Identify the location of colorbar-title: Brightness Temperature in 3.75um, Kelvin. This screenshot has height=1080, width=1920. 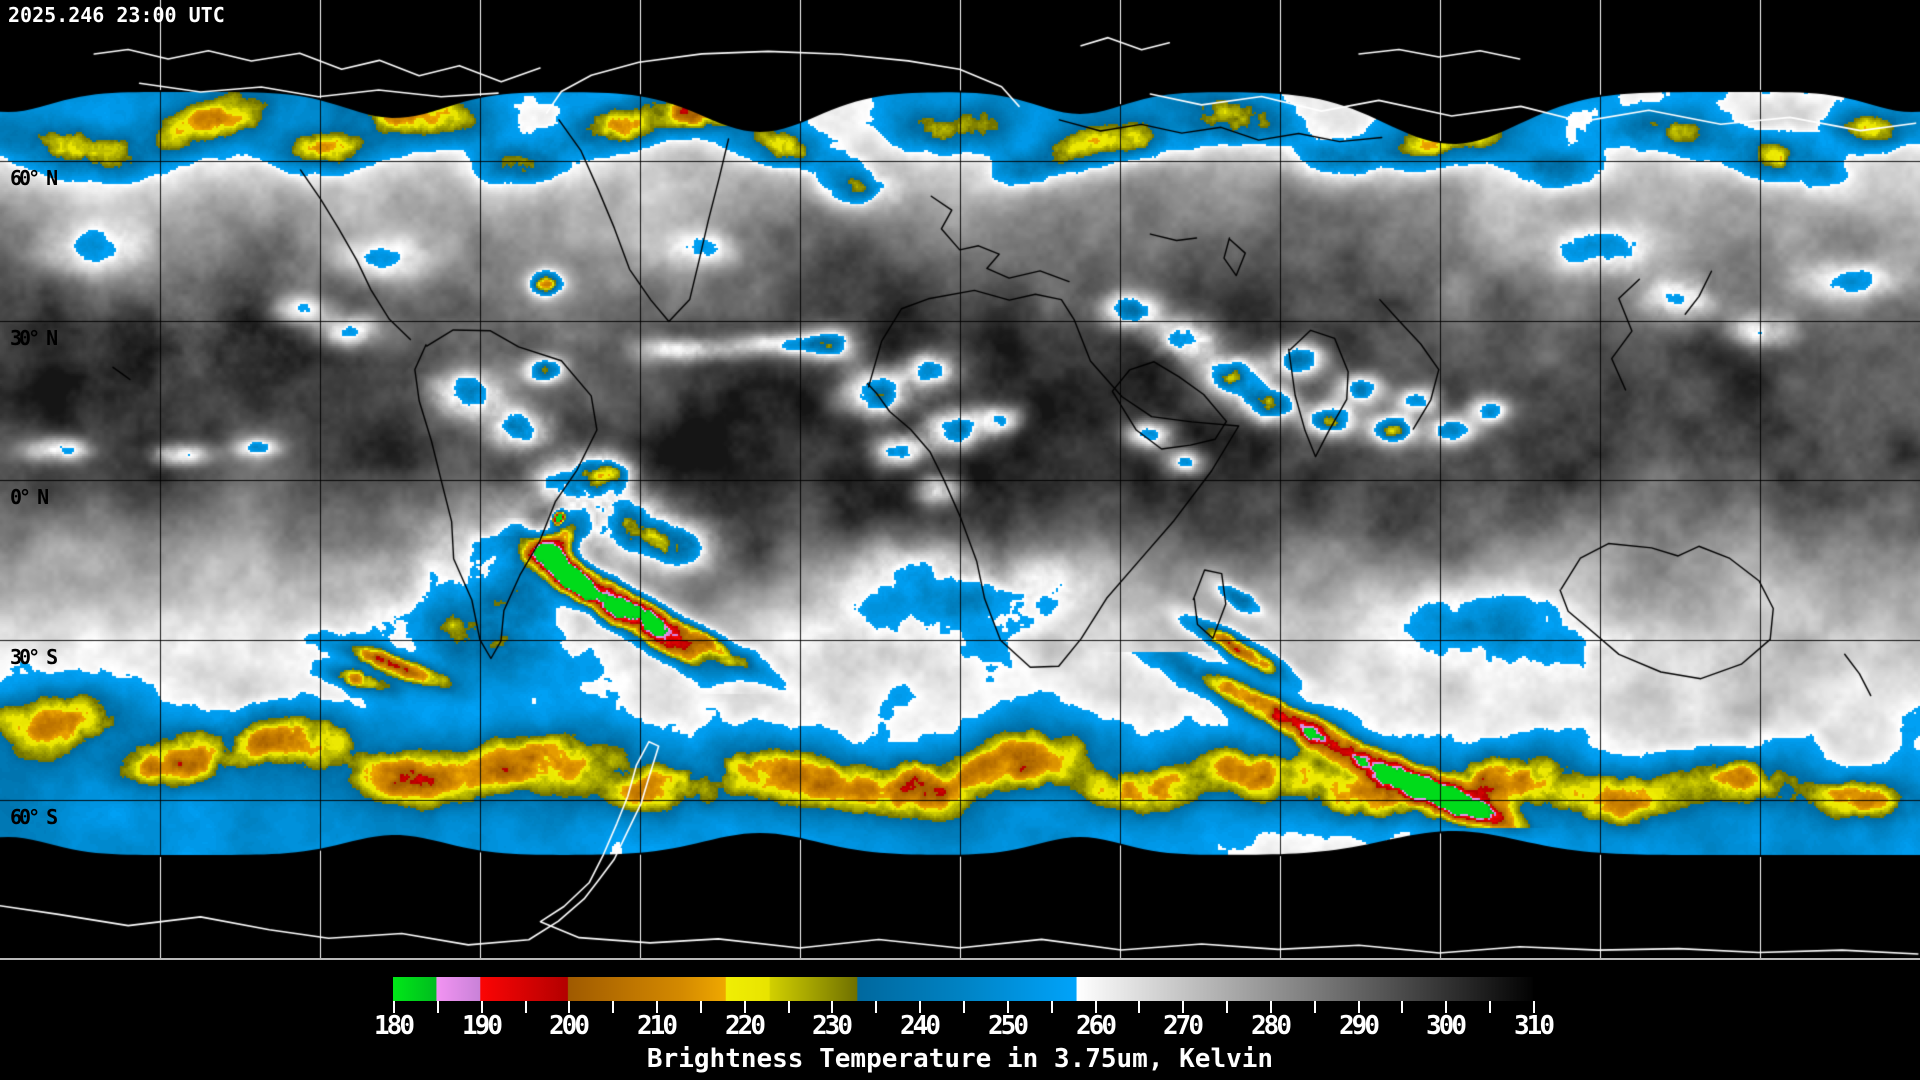
(960, 1059).